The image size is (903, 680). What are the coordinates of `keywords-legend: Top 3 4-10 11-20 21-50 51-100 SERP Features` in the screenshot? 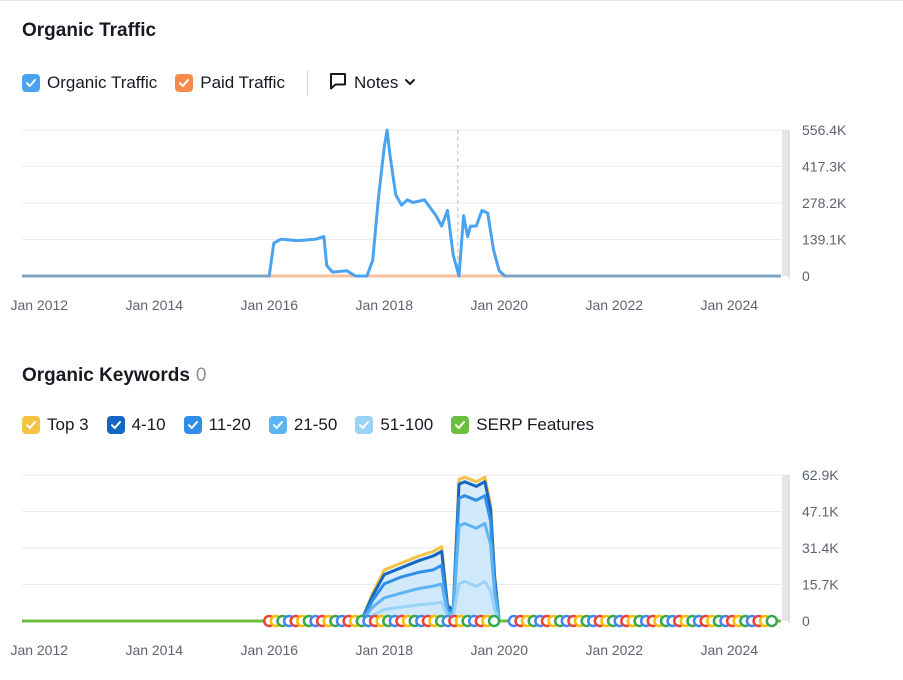 It's located at (317, 425).